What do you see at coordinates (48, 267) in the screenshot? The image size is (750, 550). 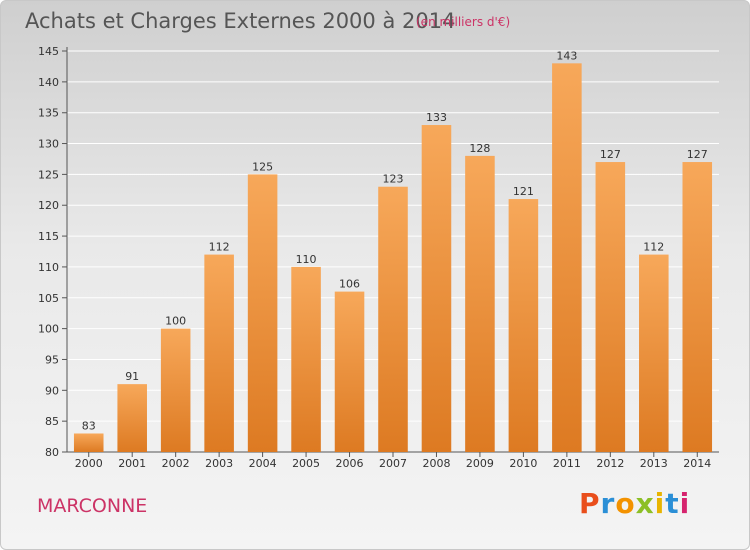 I see `y-tick-label: 110` at bounding box center [48, 267].